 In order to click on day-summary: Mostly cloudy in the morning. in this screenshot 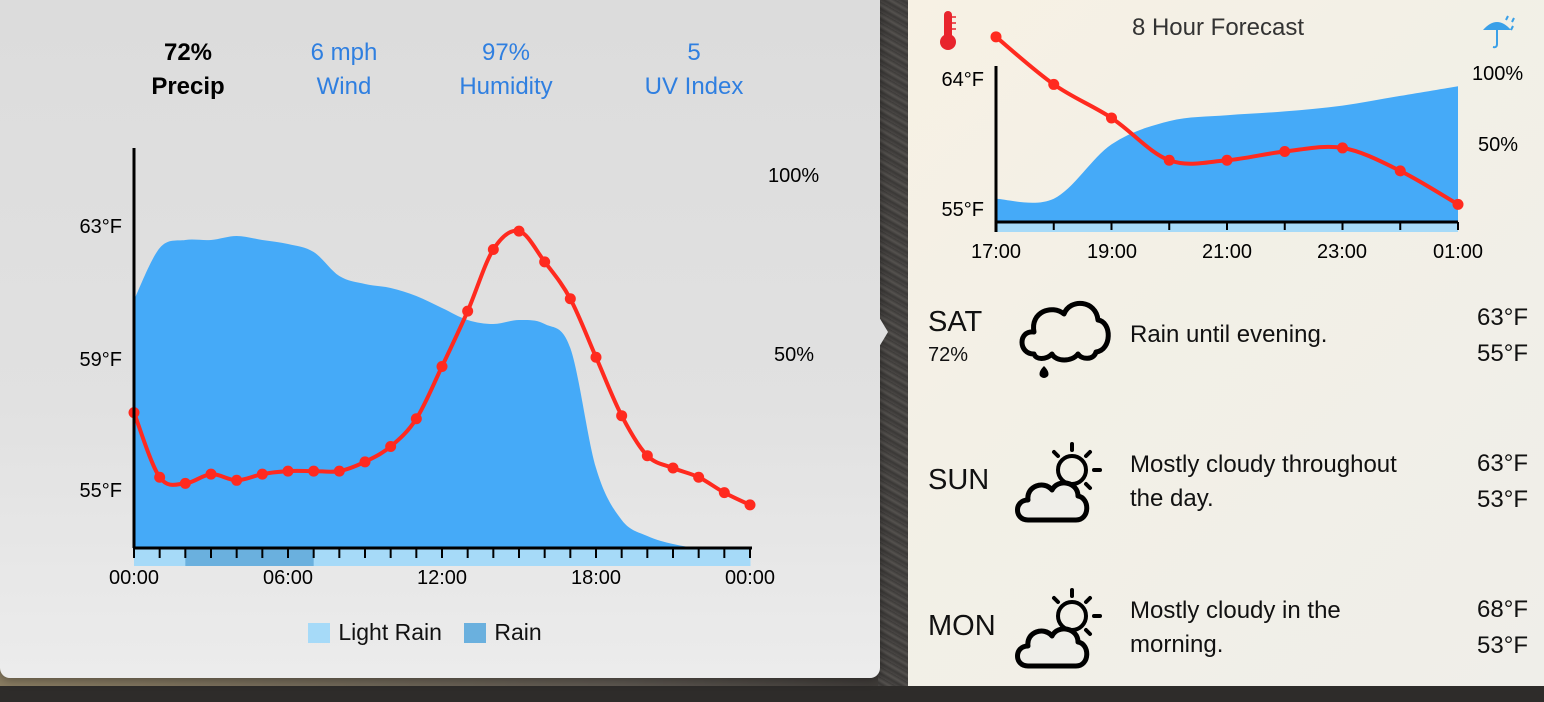, I will do `click(1235, 627)`.